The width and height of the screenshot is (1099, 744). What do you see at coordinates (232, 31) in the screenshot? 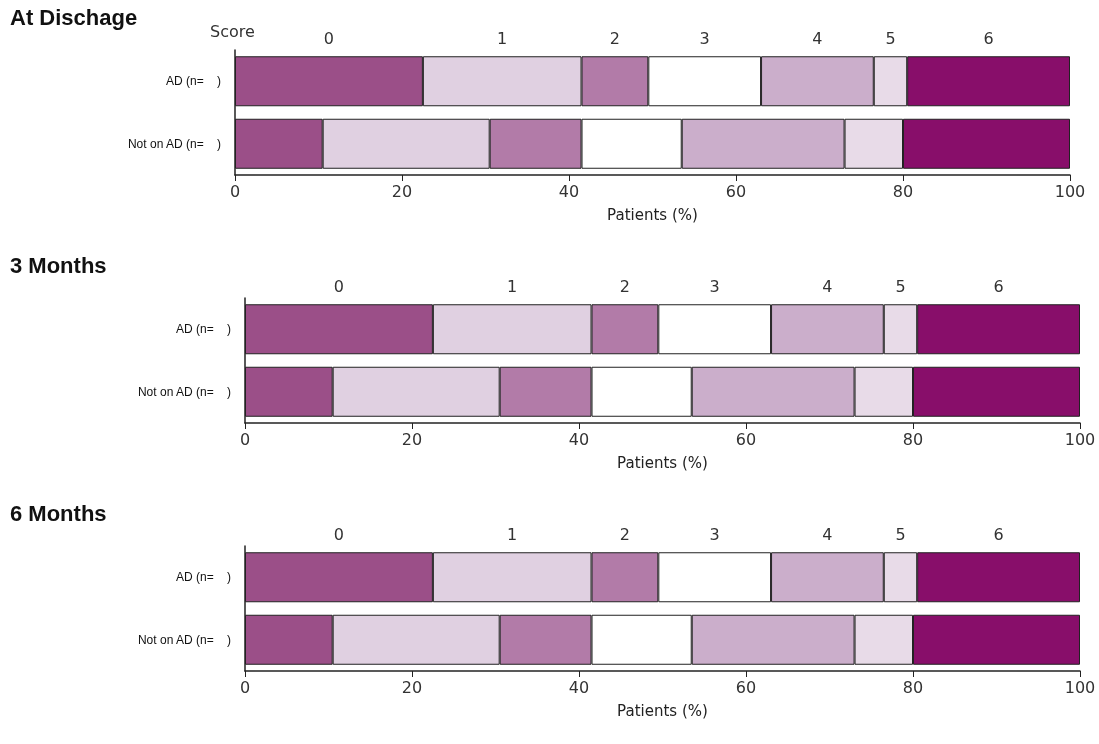
I see `text: Score` at bounding box center [232, 31].